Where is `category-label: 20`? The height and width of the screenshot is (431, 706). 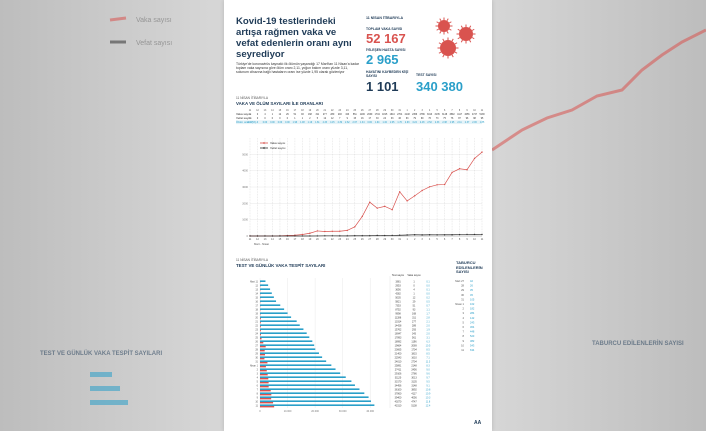
category-label: 20 is located at coordinates (256, 317).